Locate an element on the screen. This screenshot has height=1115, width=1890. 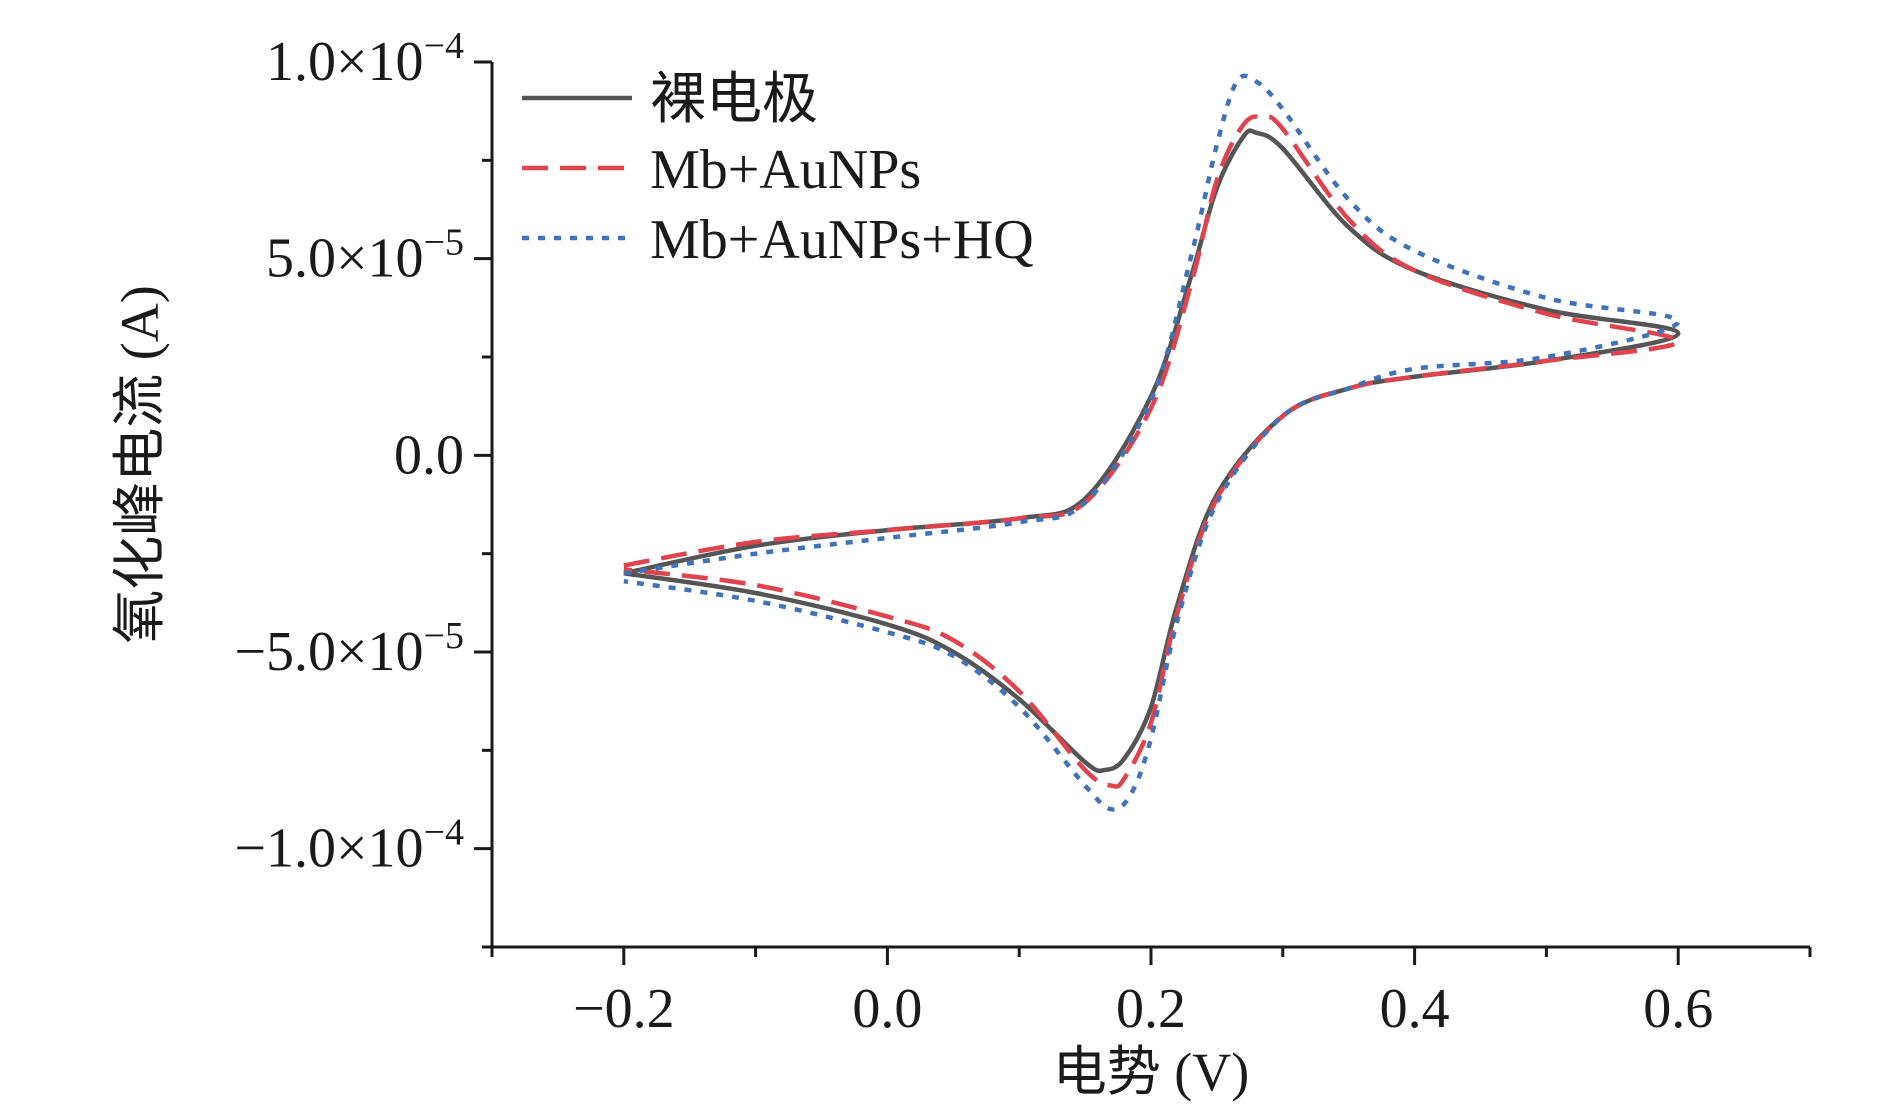
x-tick-label: 0.2 is located at coordinates (1151, 1009).